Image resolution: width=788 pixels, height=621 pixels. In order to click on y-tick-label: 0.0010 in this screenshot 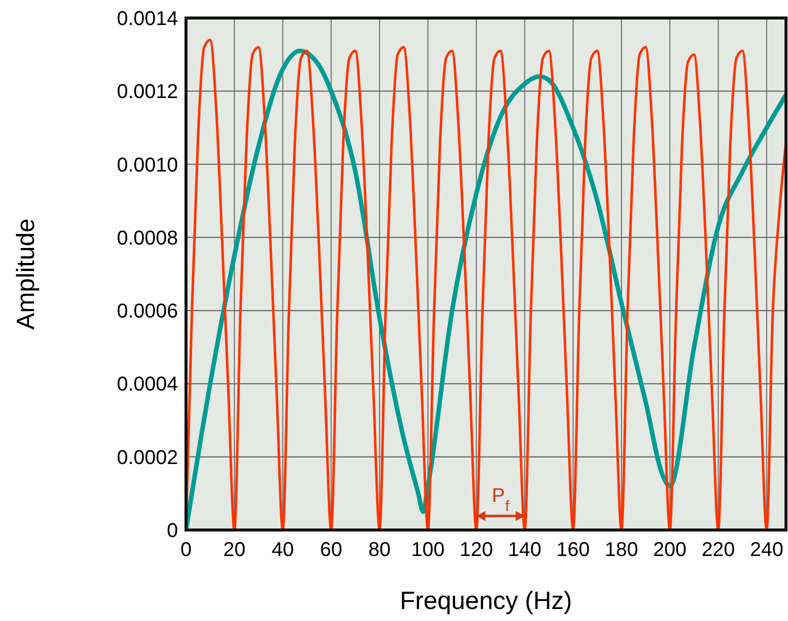, I will do `click(147, 165)`.